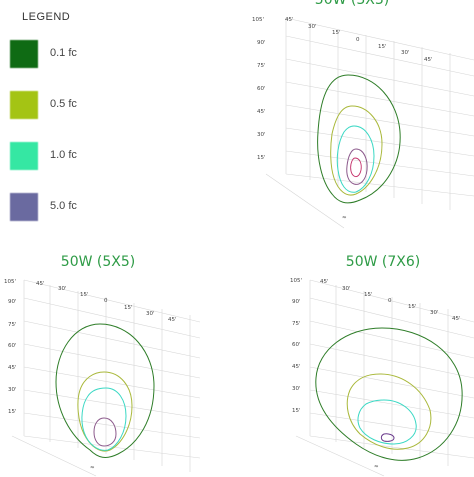 The image size is (474, 477). What do you see at coordinates (63, 155) in the screenshot?
I see `legend-label: 1.0 fc` at bounding box center [63, 155].